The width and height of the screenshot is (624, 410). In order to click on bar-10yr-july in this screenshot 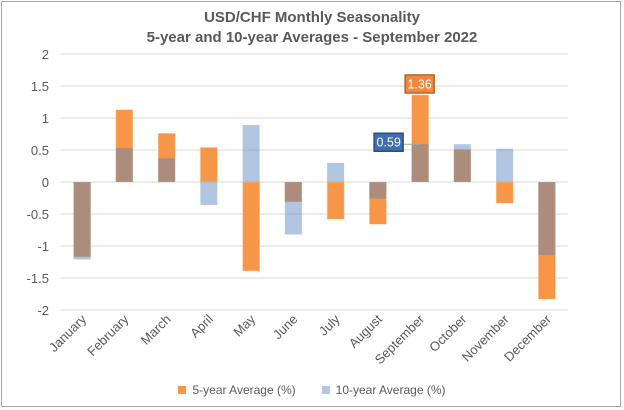, I will do `click(336, 172)`.